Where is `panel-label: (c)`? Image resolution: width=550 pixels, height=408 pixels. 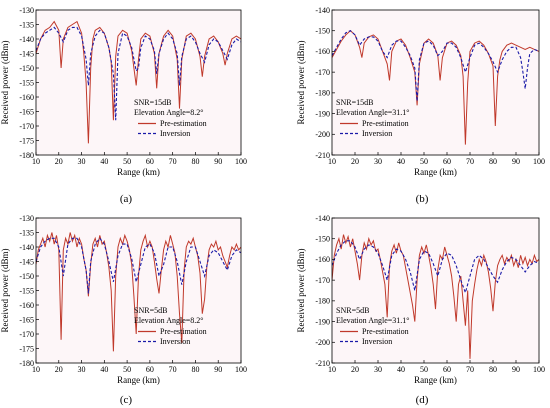 panel-label: (c) is located at coordinates (126, 400).